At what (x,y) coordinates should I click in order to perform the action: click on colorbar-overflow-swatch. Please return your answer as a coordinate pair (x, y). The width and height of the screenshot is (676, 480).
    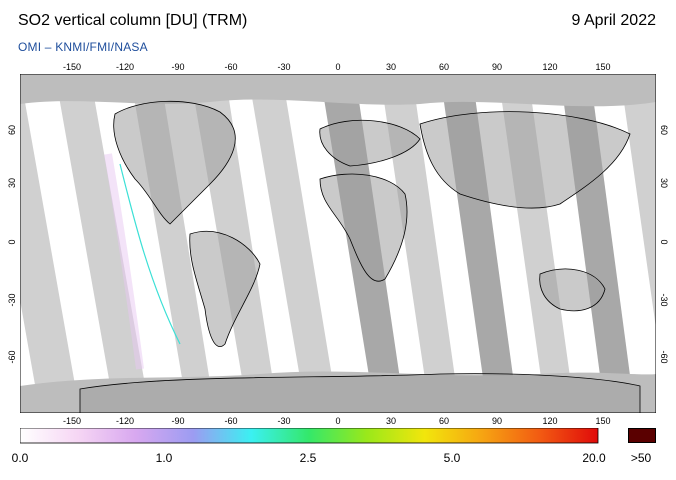
    Looking at the image, I should click on (642, 435).